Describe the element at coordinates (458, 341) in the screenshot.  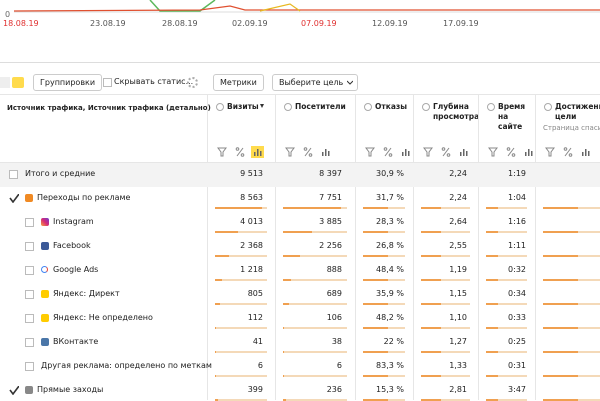
I see `cell-value: 1,27` at that location.